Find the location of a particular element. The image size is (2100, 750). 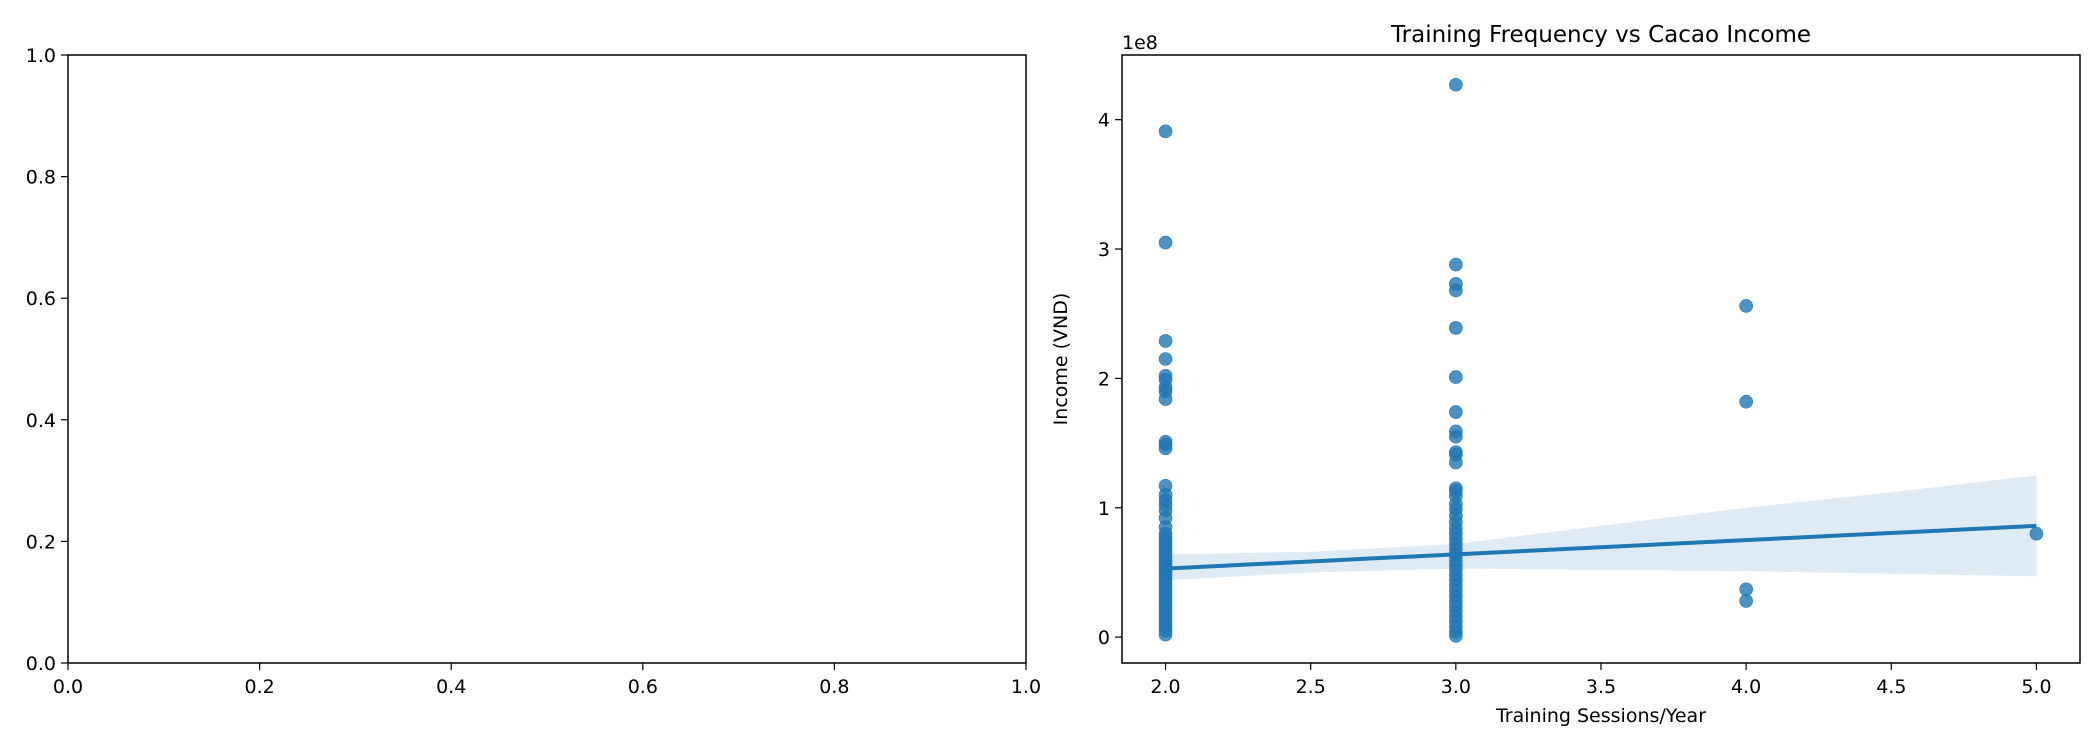

y-offset-label: 1e8 is located at coordinates (1140, 43).